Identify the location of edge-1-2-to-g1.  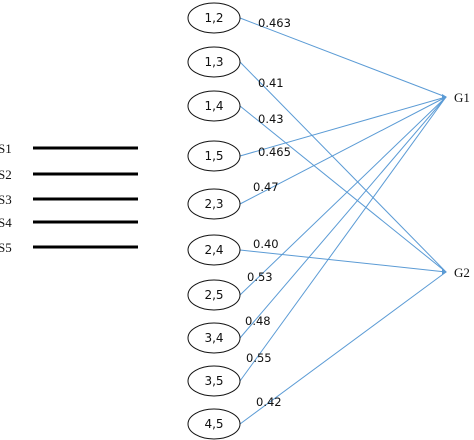
(343, 57).